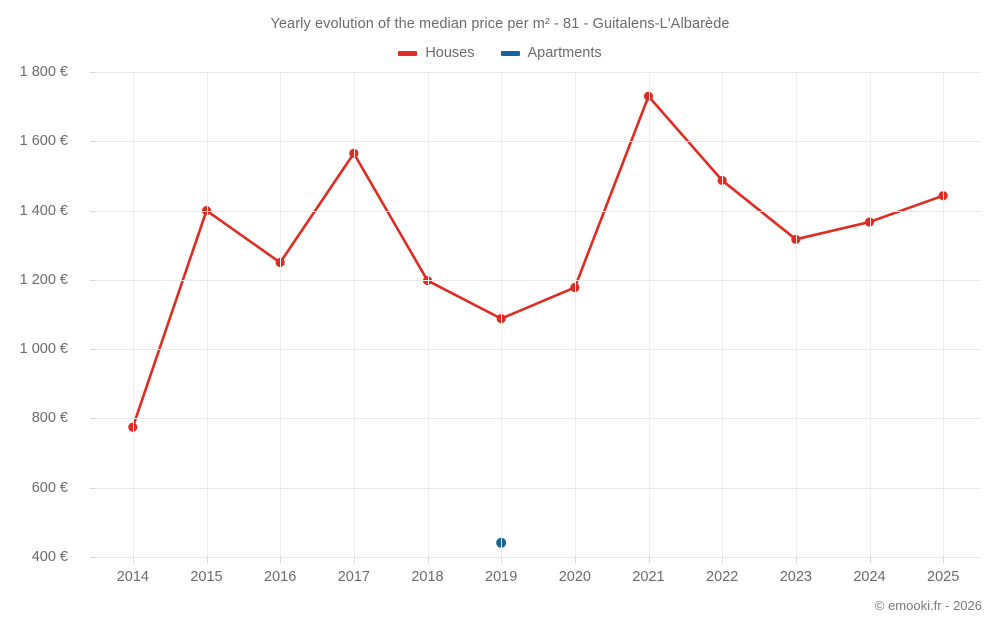  What do you see at coordinates (43, 349) in the screenshot?
I see `y-tick-label: 1 000 €` at bounding box center [43, 349].